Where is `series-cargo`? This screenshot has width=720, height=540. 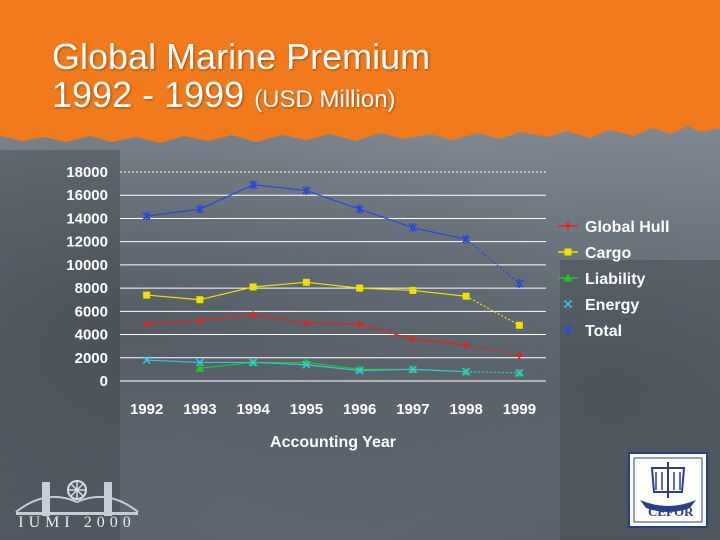 series-cargo is located at coordinates (333, 303).